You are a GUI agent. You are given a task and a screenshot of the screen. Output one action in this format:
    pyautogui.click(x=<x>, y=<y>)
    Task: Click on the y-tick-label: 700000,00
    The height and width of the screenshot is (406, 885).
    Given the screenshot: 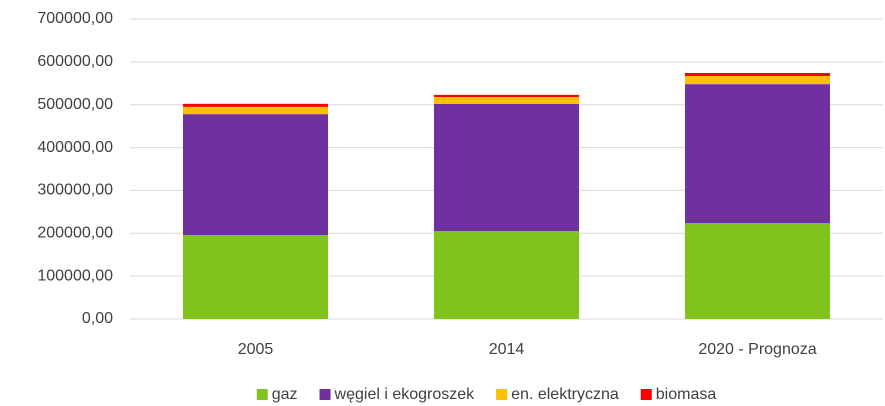 What is the action you would take?
    pyautogui.click(x=75, y=18)
    